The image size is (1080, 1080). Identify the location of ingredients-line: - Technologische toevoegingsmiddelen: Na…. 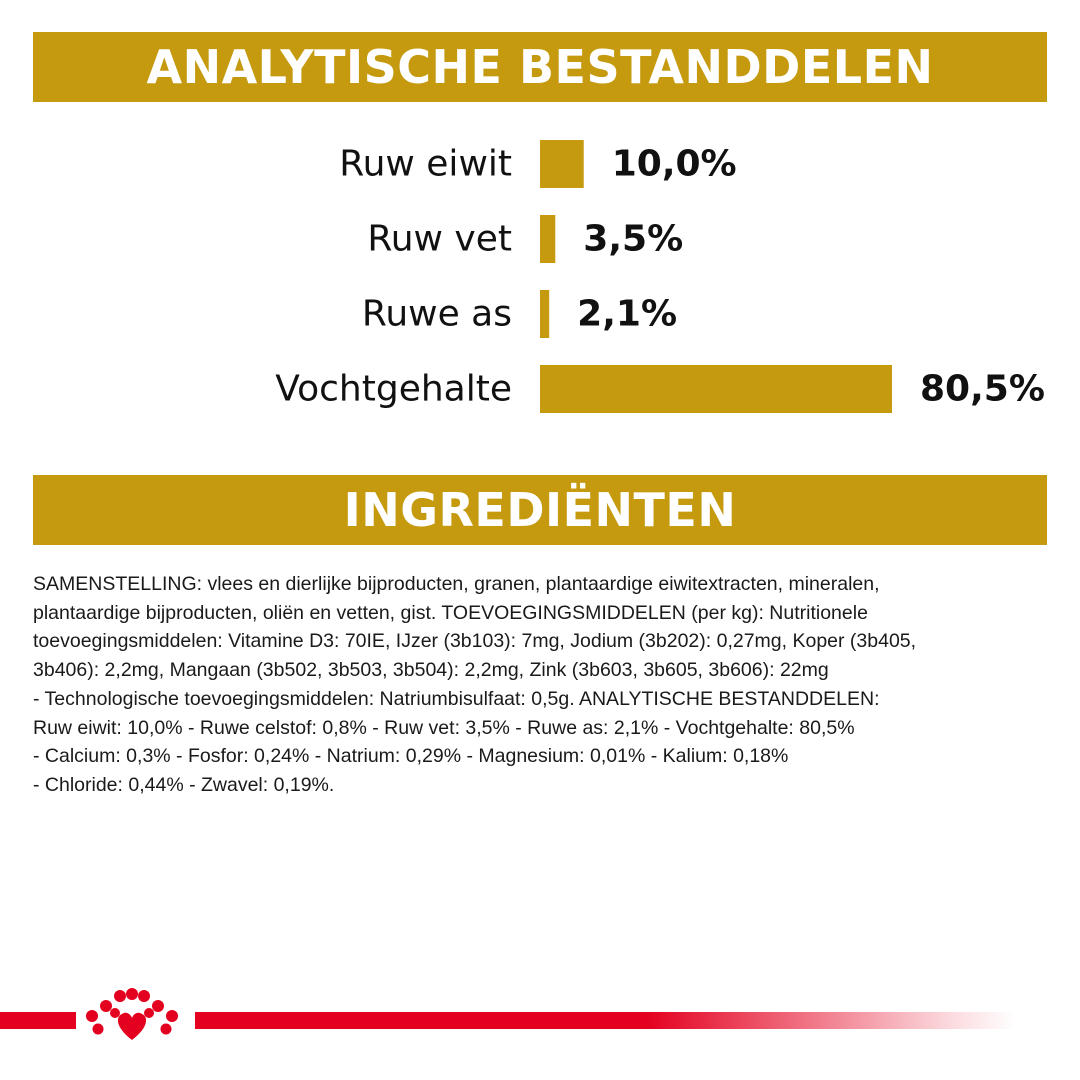
(456, 698).